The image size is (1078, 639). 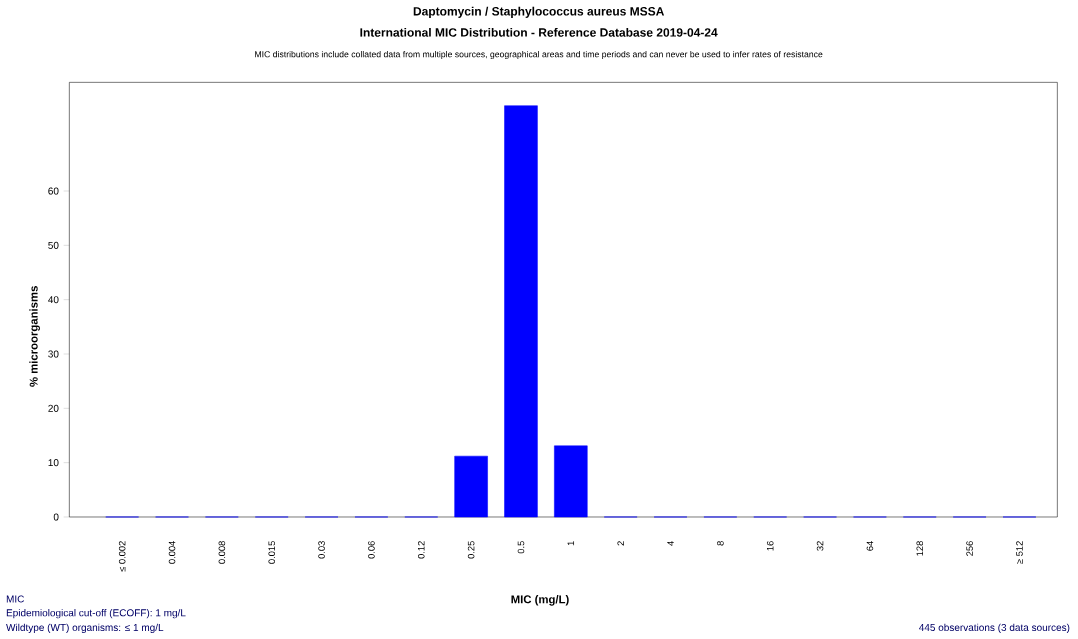 What do you see at coordinates (222, 552) in the screenshot?
I see `x-tick-label: 0.008` at bounding box center [222, 552].